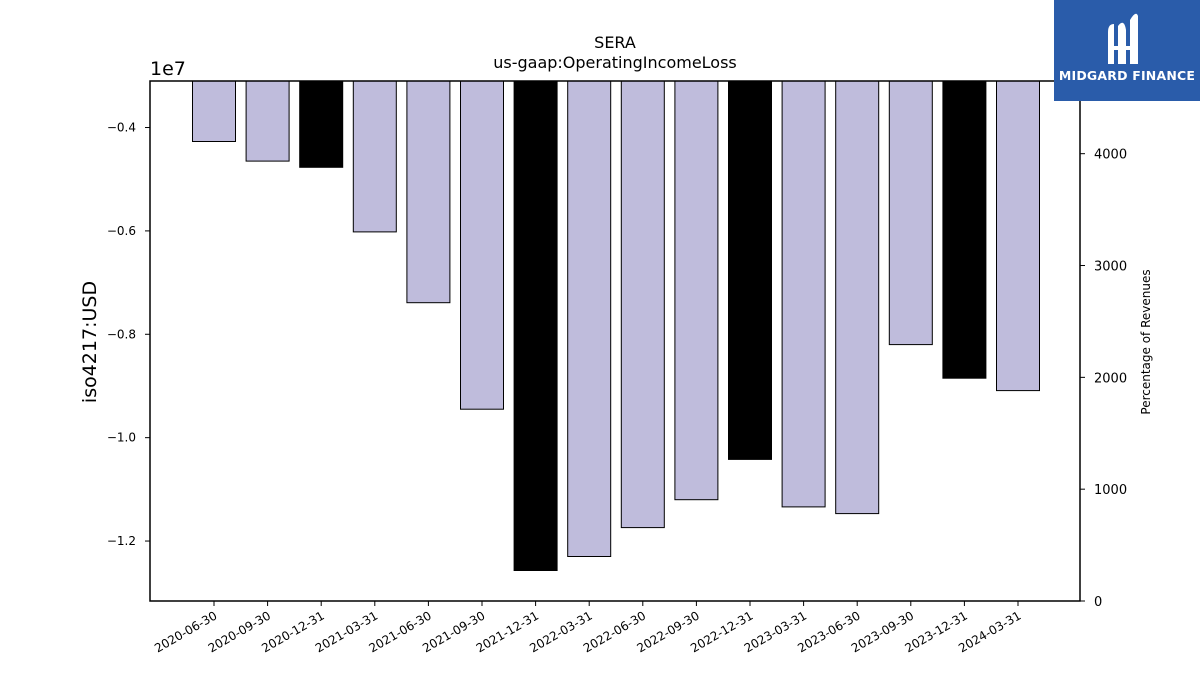  Describe the element at coordinates (168, 69) in the screenshot. I see `y-multiplier-label: 1e7` at that location.